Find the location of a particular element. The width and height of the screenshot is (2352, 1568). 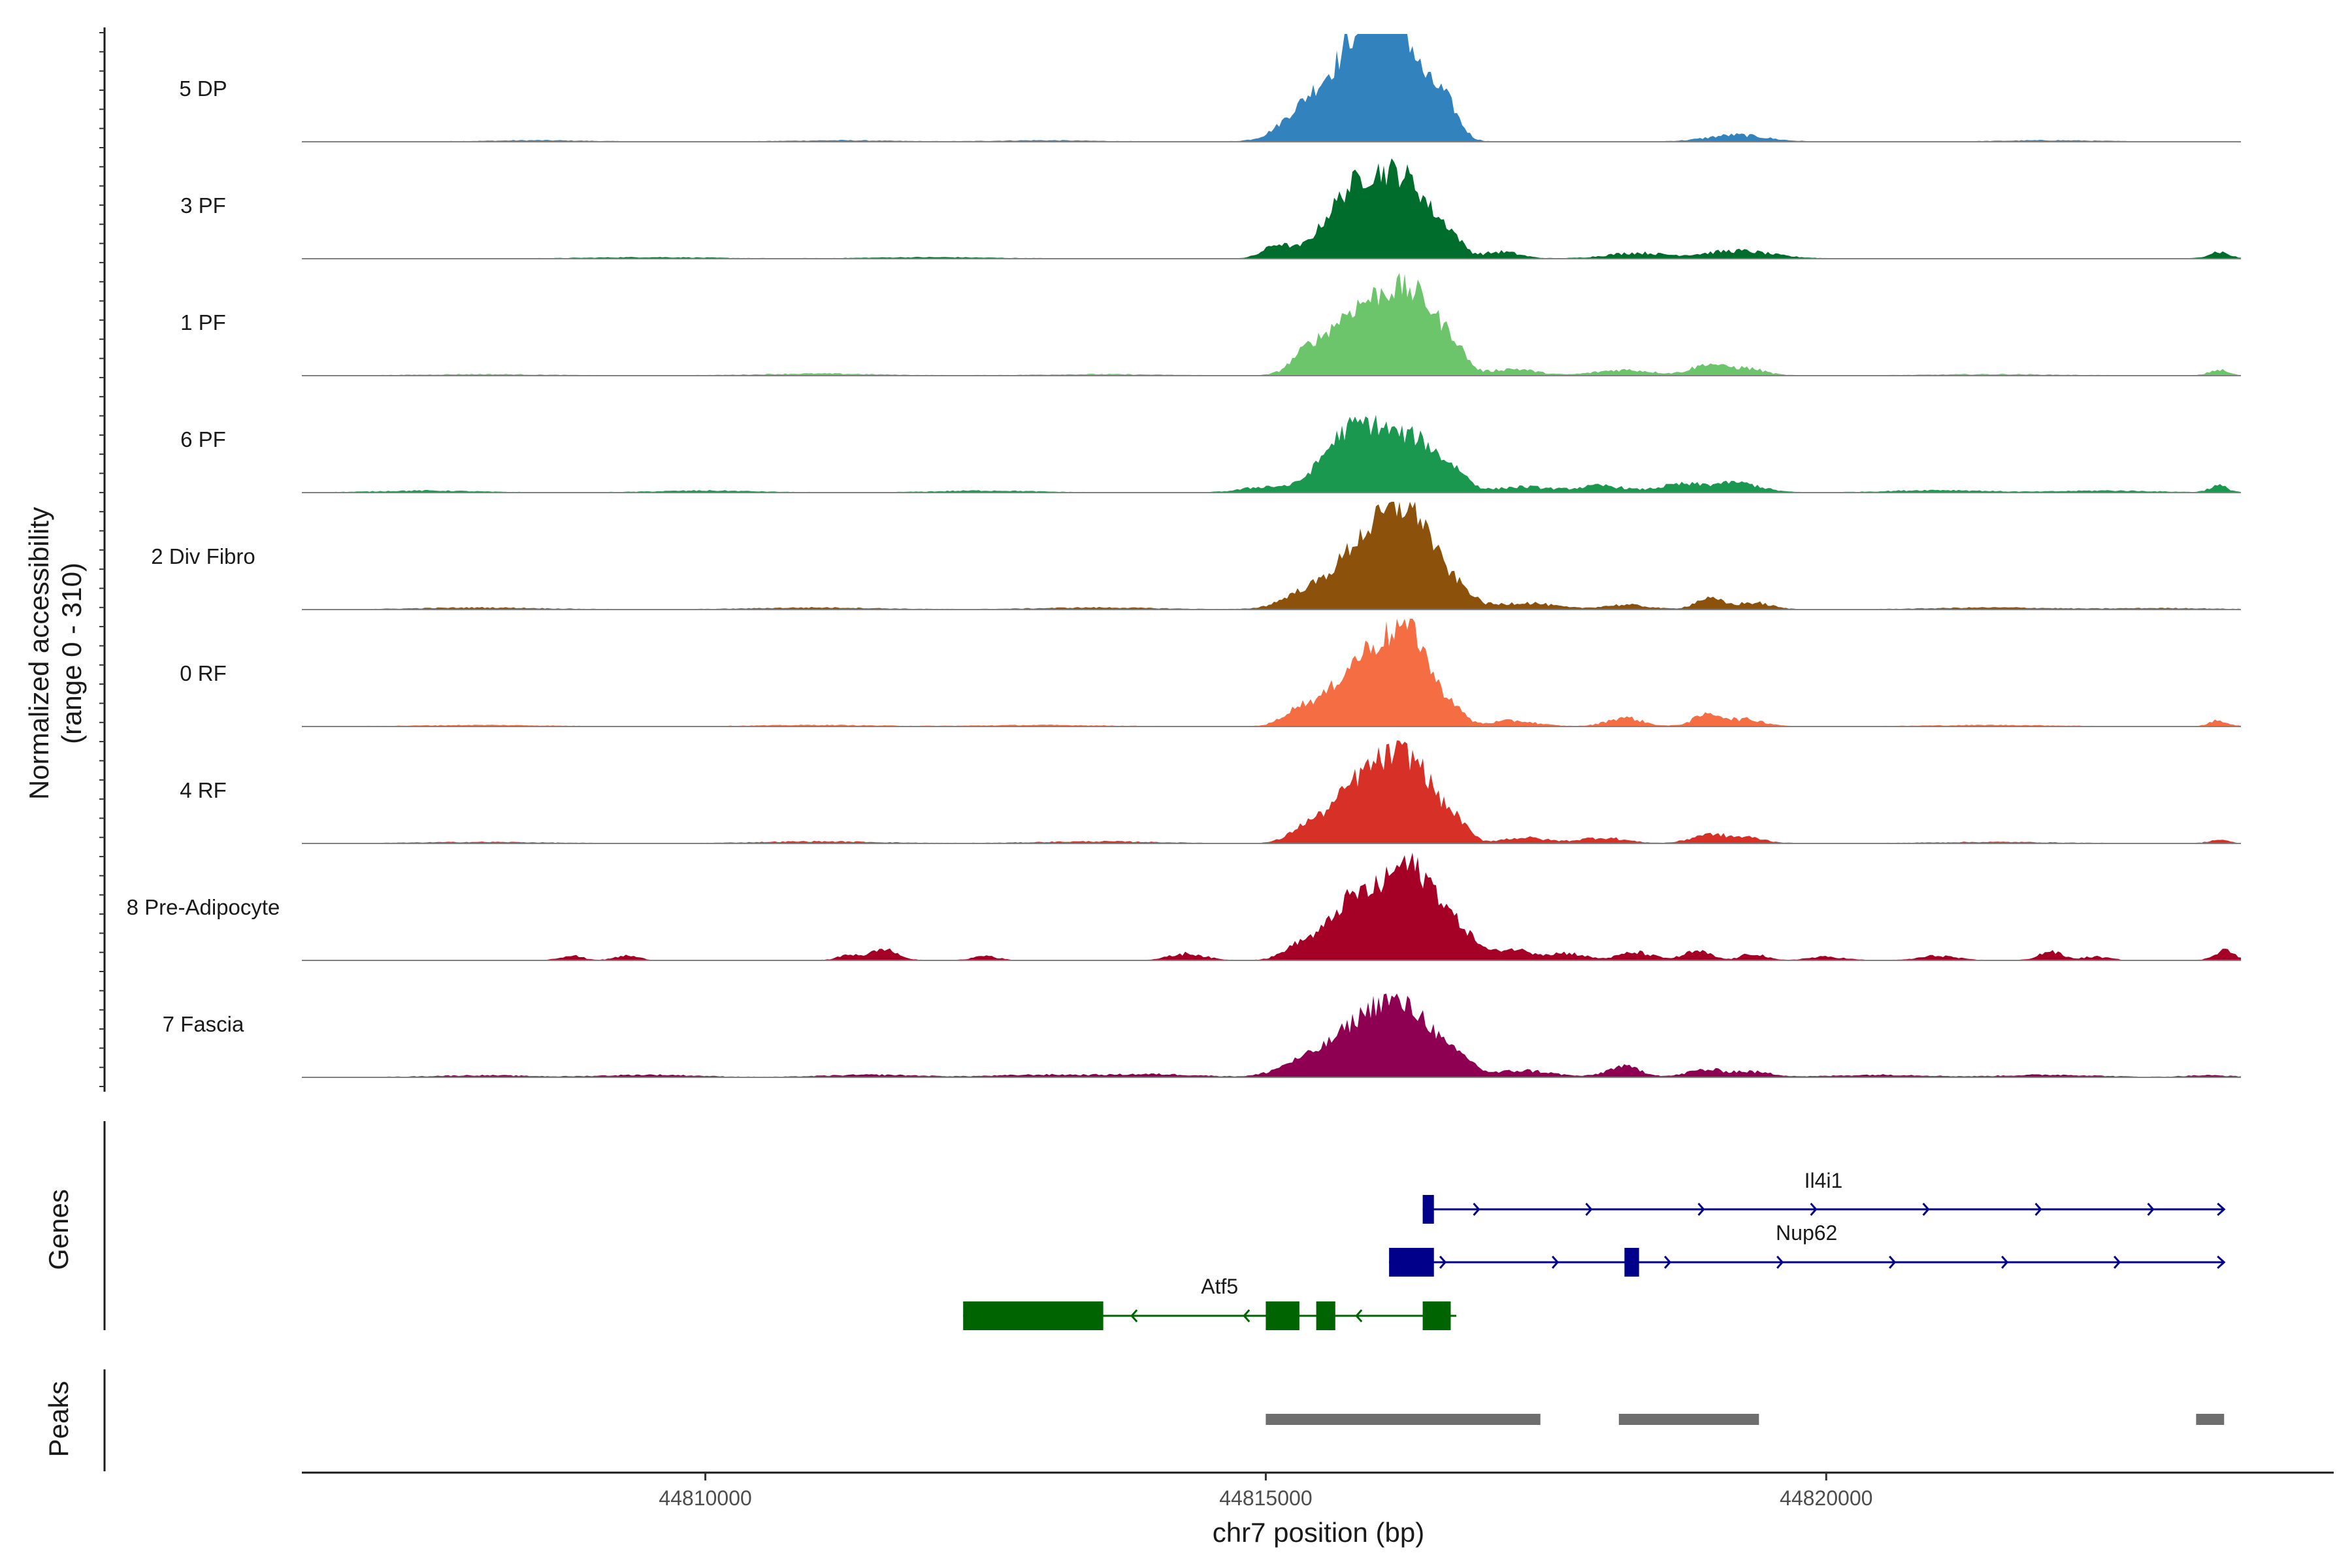

track-label: 5 DP is located at coordinates (203, 88).